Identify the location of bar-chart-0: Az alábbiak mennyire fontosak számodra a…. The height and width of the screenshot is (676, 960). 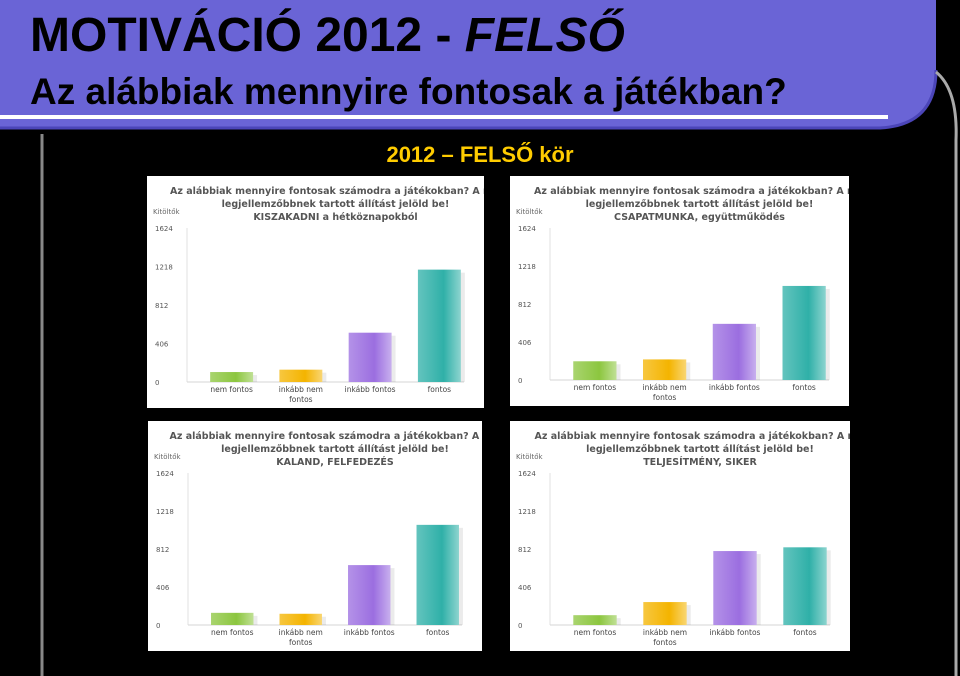
(318, 295).